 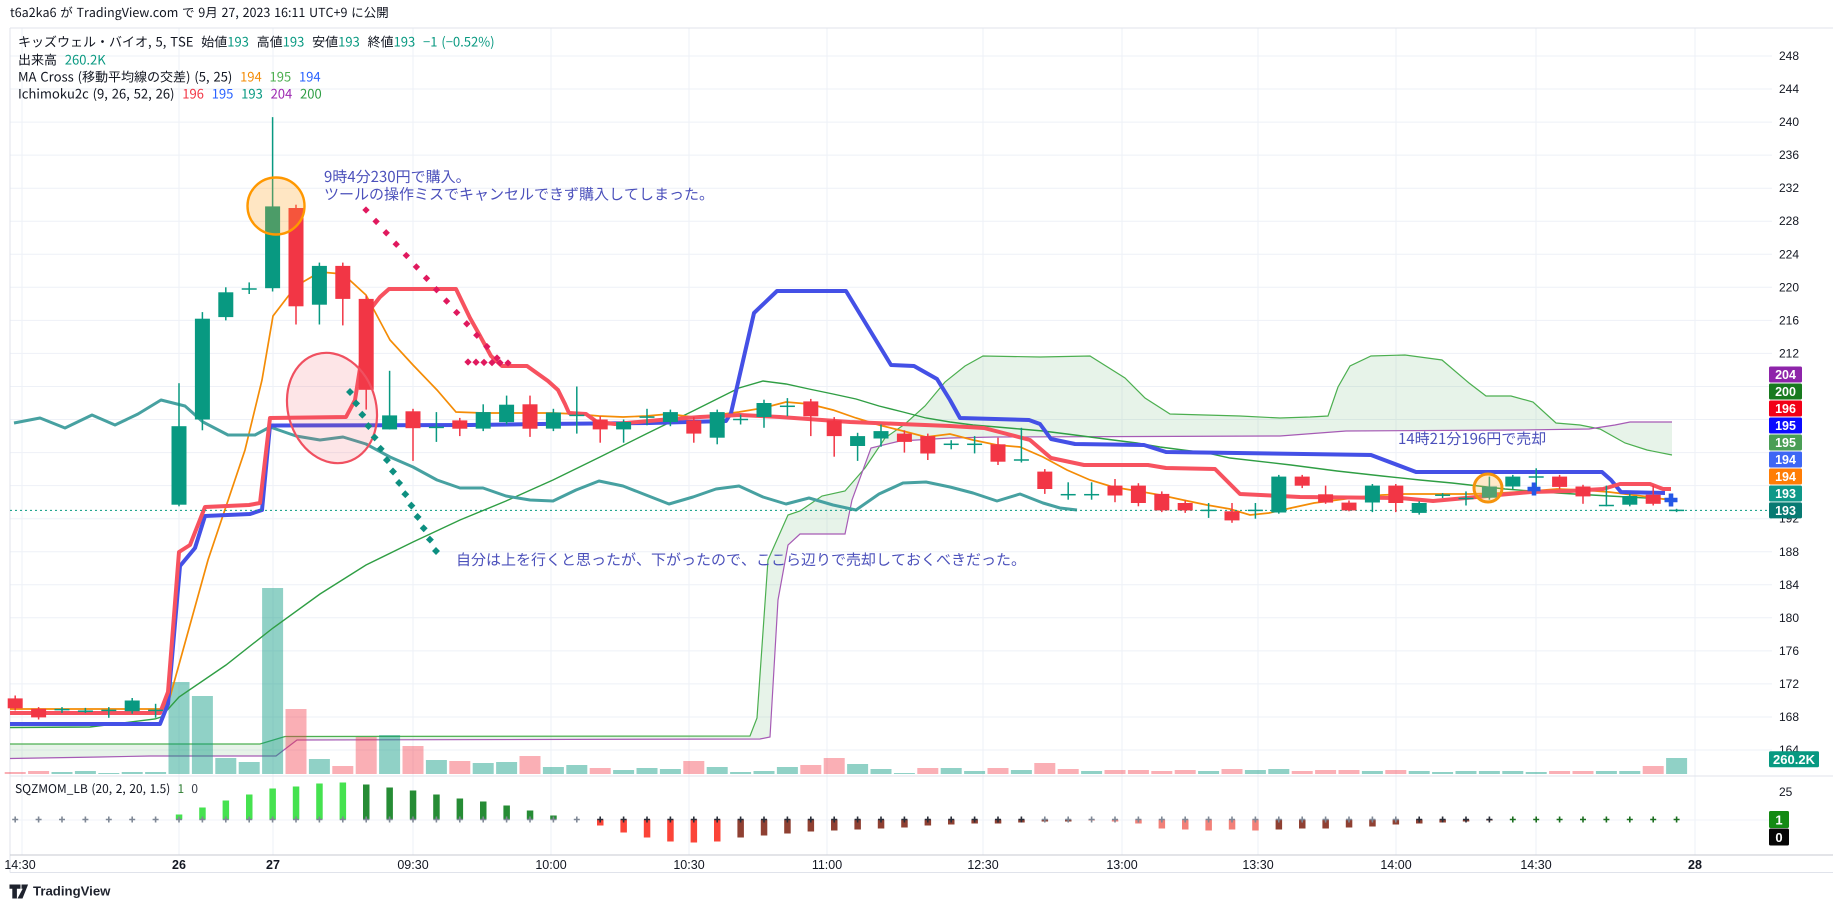 I want to click on svg-text: 236, so click(x=1789, y=155).